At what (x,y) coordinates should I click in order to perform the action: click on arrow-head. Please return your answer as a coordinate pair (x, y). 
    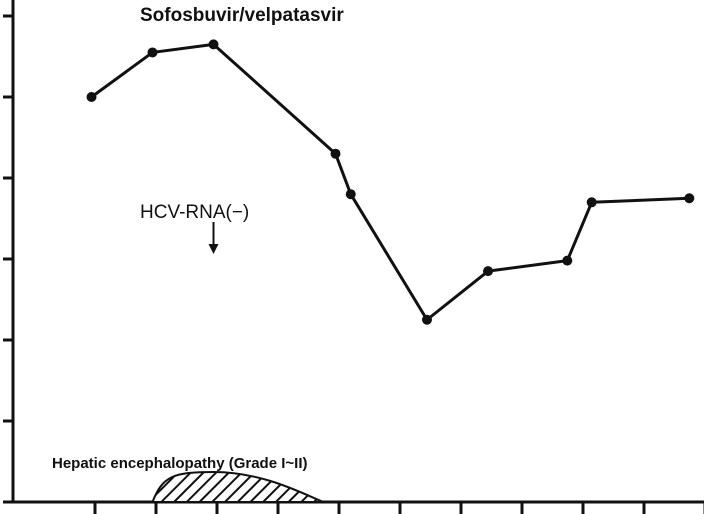
    Looking at the image, I should click on (213, 249).